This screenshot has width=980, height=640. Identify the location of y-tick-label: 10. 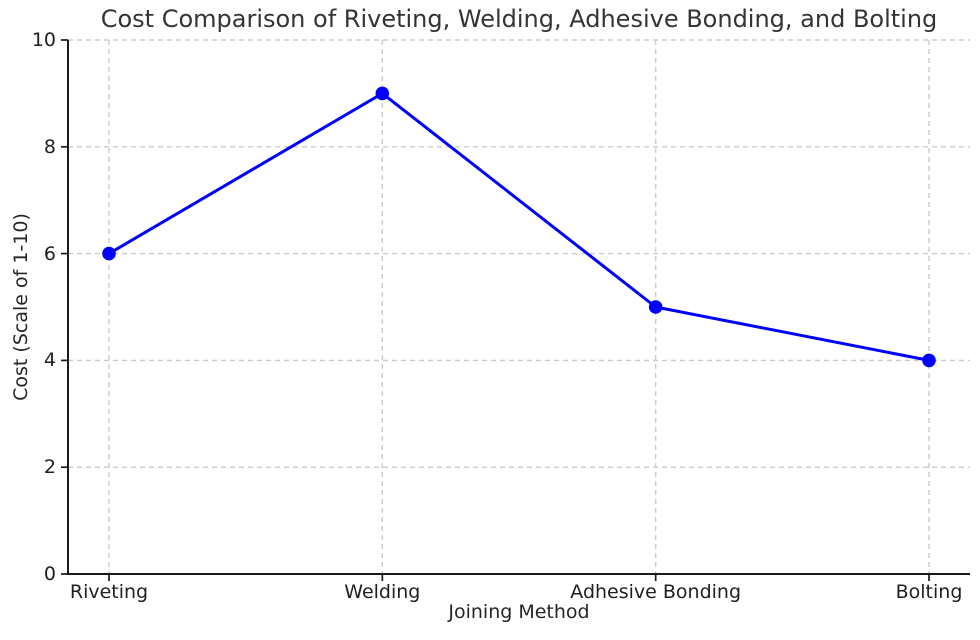
(43, 40).